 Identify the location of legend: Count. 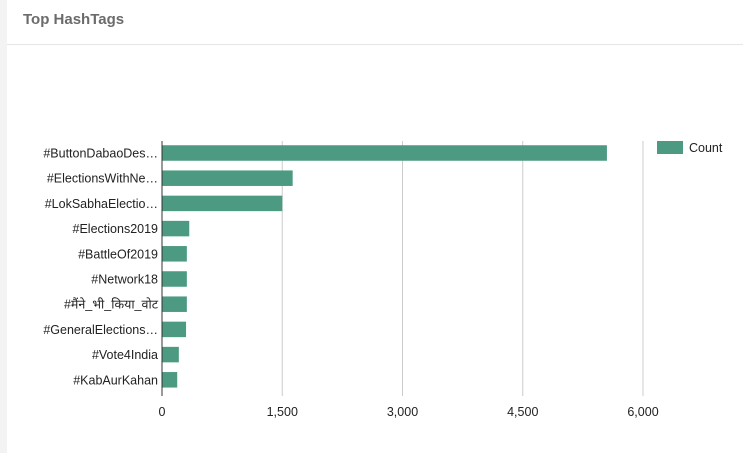
(690, 148).